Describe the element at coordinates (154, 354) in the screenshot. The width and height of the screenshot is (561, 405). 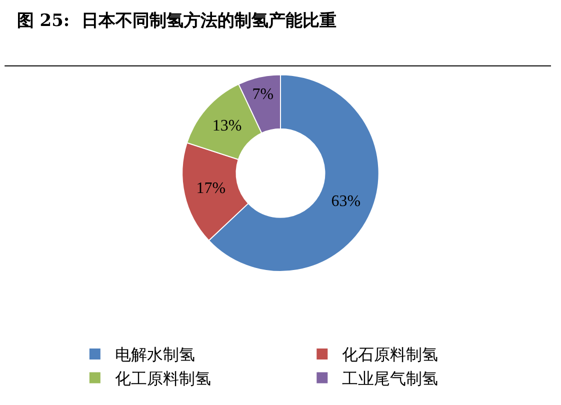
I see `legend-label: 电解水制氢` at that location.